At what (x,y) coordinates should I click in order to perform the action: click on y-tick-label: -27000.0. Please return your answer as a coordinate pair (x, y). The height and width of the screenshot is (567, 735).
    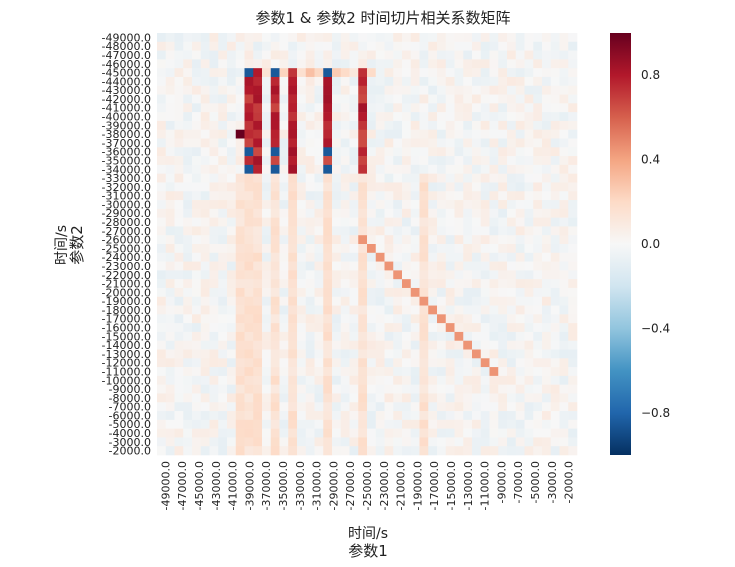
    Looking at the image, I should click on (126, 231).